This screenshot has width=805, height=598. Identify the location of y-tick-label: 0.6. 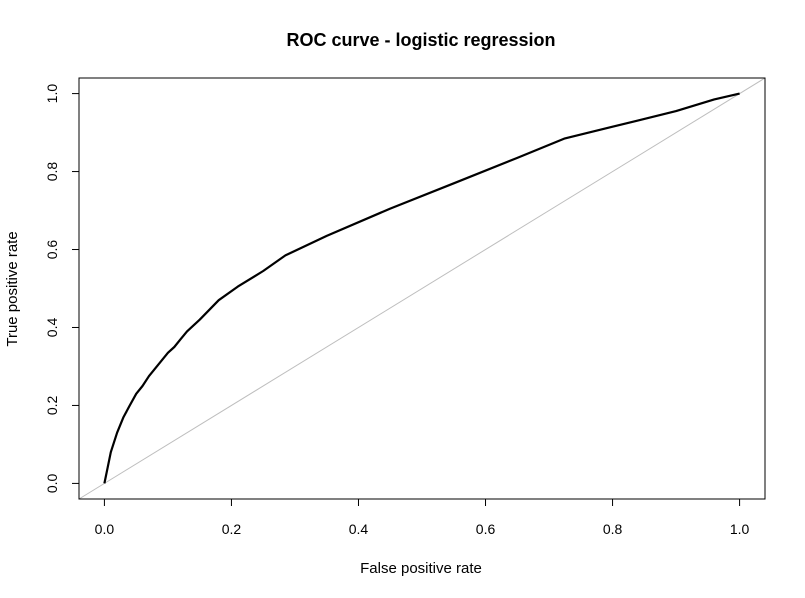
(52, 250).